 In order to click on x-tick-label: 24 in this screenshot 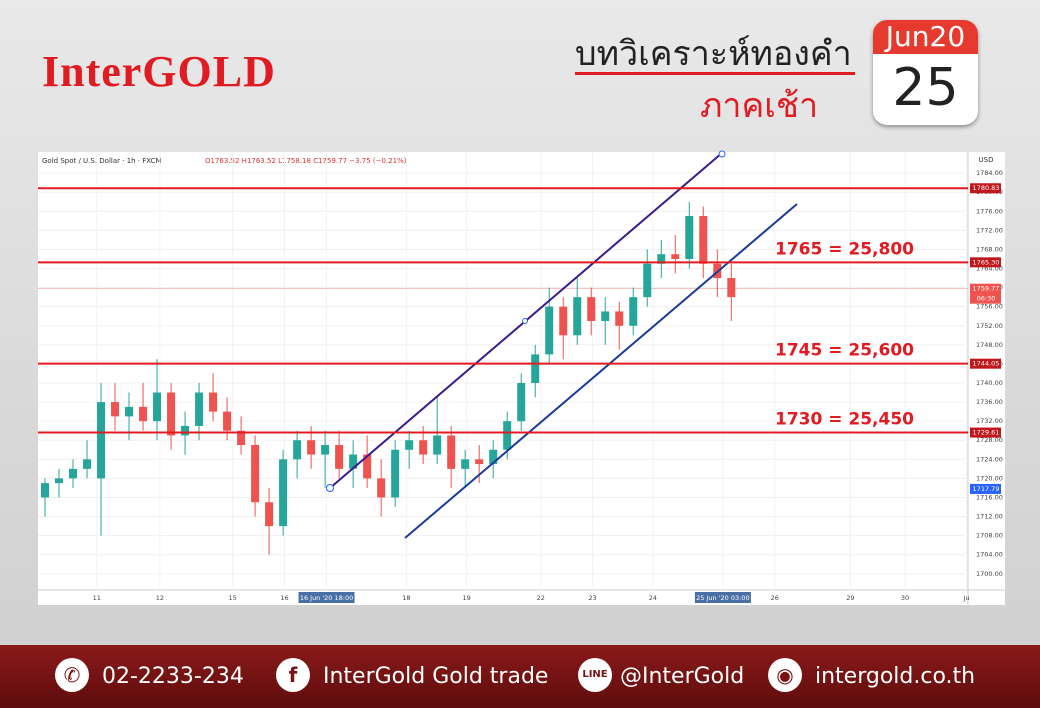, I will do `click(653, 598)`.